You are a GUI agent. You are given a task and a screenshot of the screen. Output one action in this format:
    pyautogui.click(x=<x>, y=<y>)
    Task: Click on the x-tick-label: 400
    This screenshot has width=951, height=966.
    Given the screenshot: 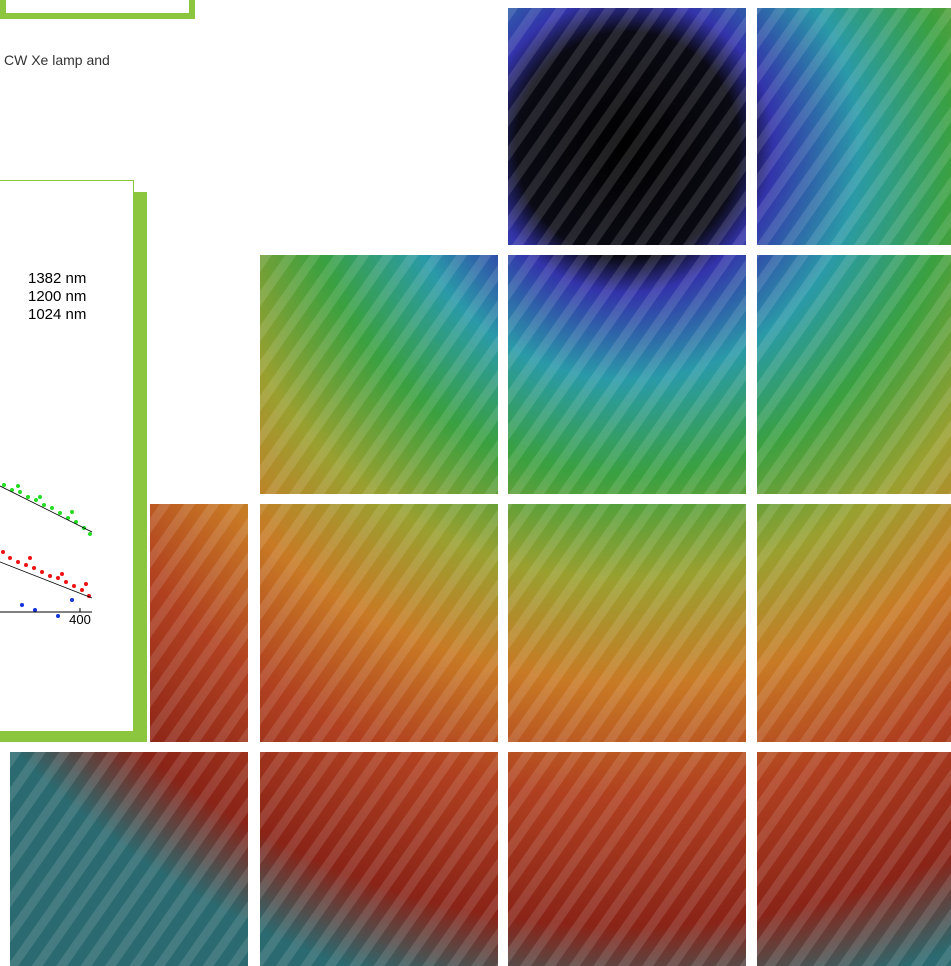 What is the action you would take?
    pyautogui.click(x=80, y=619)
    